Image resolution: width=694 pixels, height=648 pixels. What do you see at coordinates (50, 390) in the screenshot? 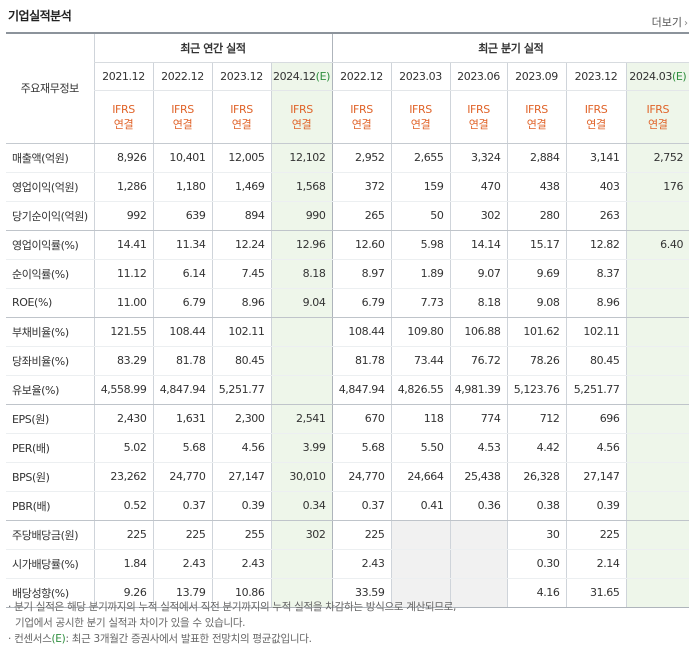
I see `row-label: 유보율(%)` at bounding box center [50, 390].